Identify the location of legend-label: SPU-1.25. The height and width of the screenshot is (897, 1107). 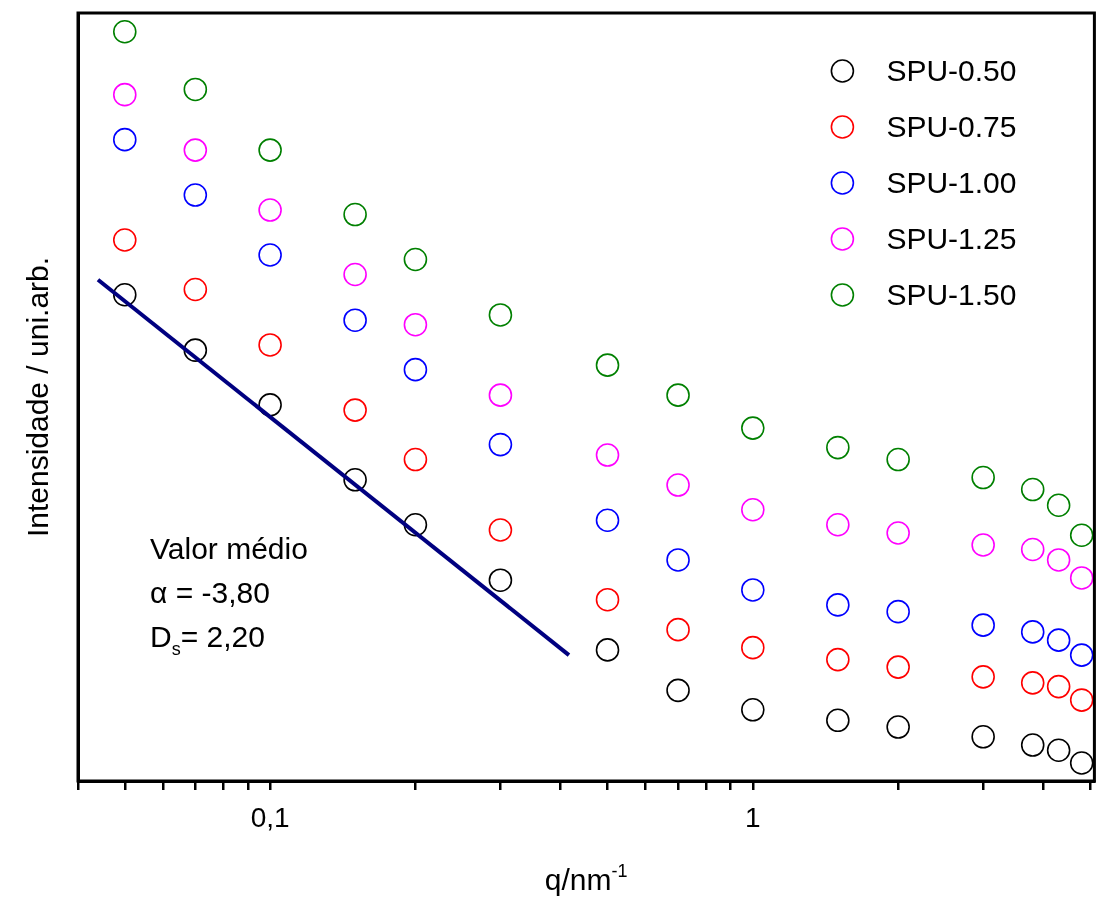
(951, 239).